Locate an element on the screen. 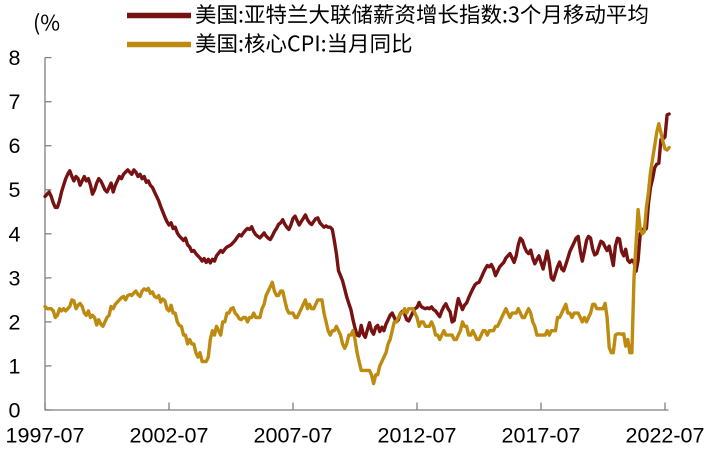 The height and width of the screenshot is (455, 725). svg-text: 5 is located at coordinates (15, 190).